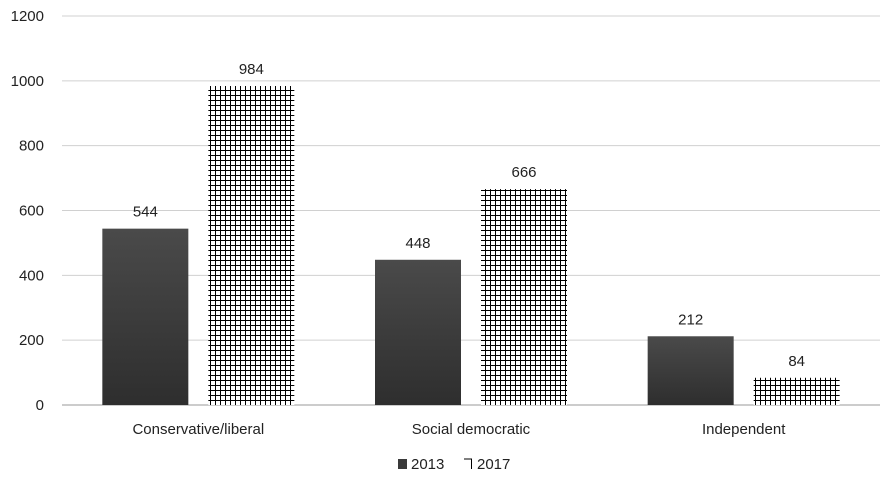 This screenshot has width=894, height=480. What do you see at coordinates (198, 429) in the screenshot?
I see `x-category-label: Conservative/liberal` at bounding box center [198, 429].